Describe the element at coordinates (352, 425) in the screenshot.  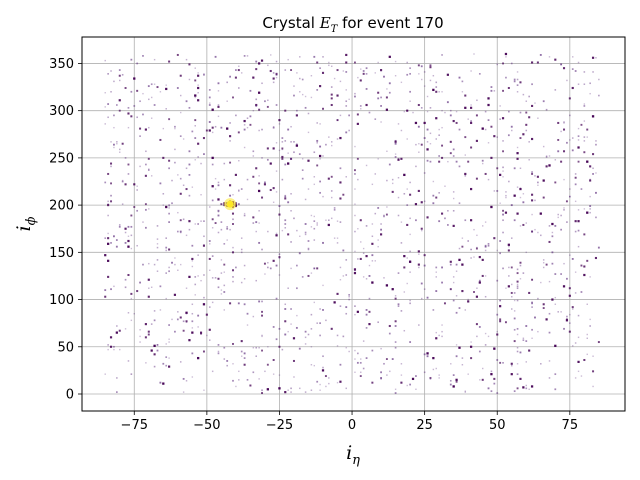
I see `x-tick-label: 0` at that location.